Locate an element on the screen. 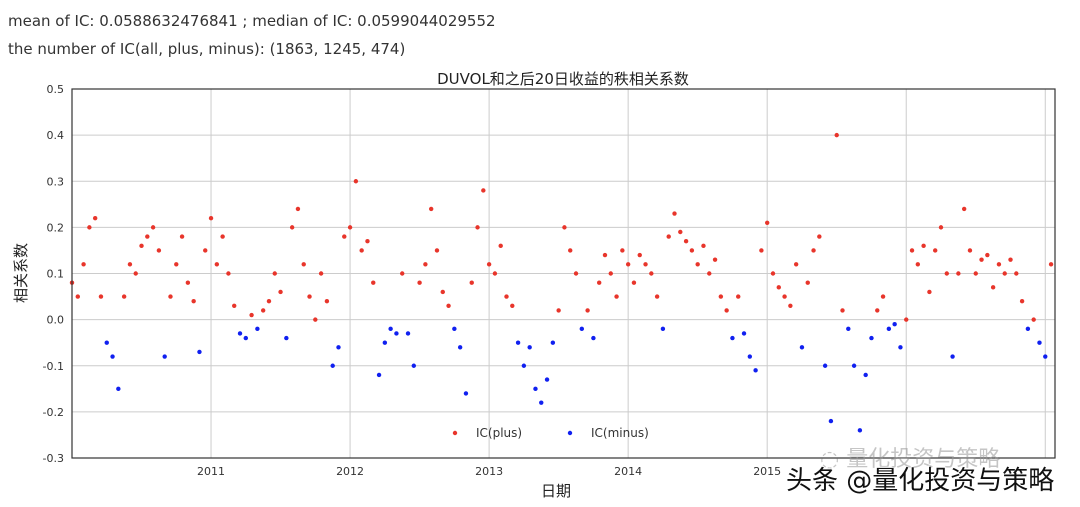 This screenshot has height=507, width=1080. wechat-icon: ◌ is located at coordinates (833, 459).